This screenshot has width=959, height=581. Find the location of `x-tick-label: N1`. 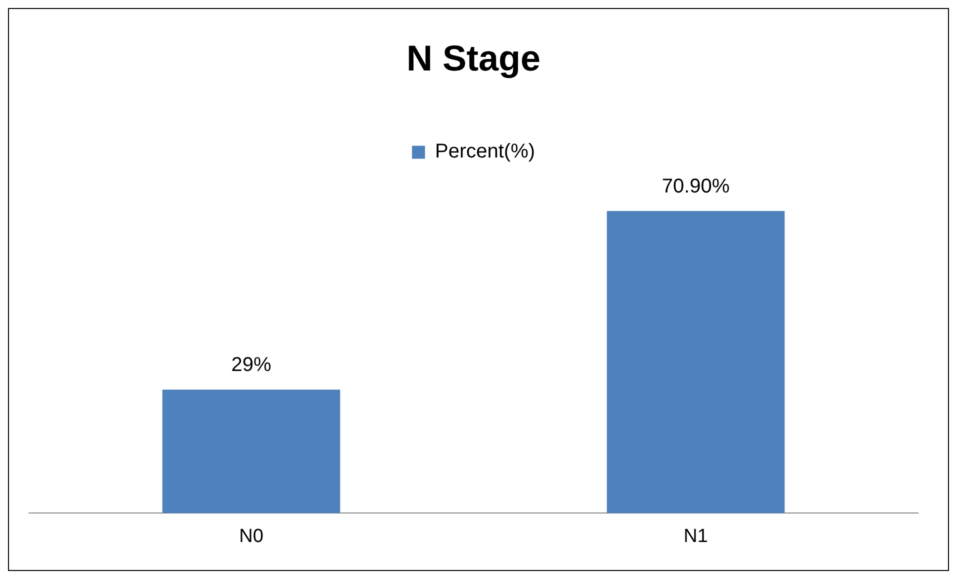

x-tick-label: N1 is located at coordinates (696, 536).